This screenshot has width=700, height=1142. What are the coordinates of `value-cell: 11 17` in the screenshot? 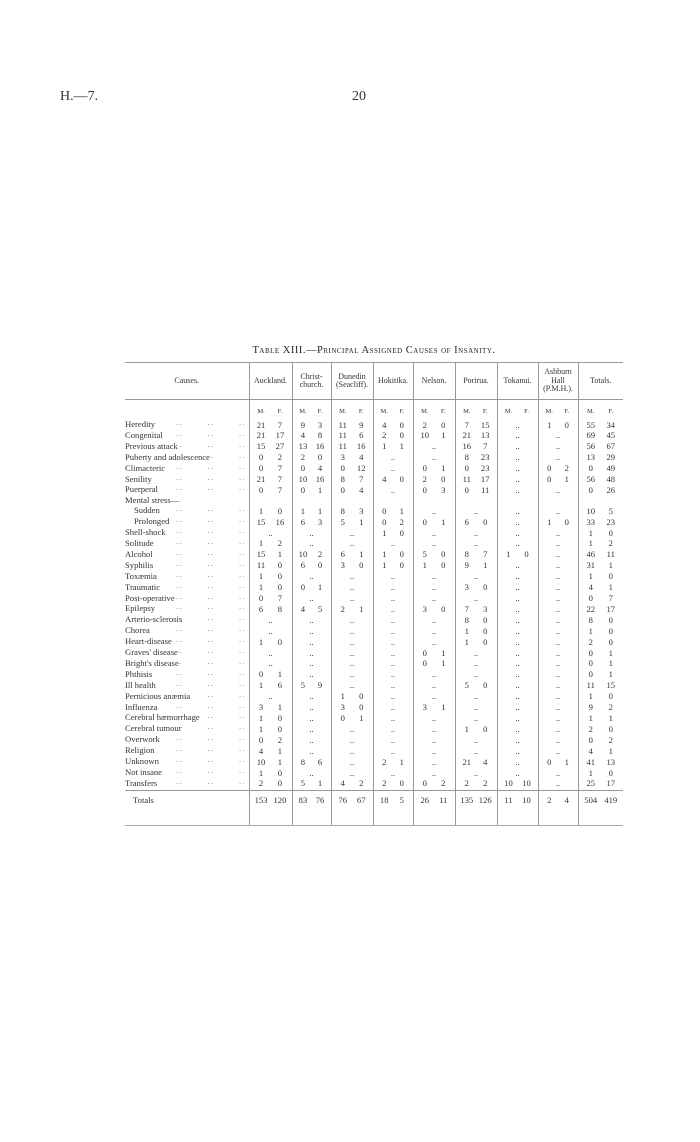 It's located at (475, 480).